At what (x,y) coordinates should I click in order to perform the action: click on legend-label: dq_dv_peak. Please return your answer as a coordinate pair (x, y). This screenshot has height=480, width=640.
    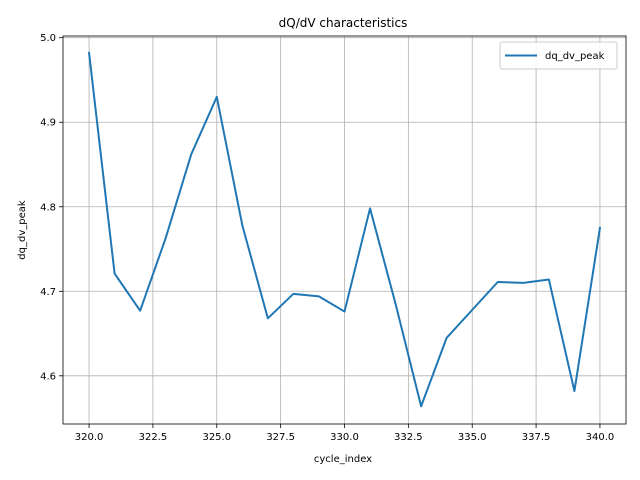
    Looking at the image, I should click on (575, 56).